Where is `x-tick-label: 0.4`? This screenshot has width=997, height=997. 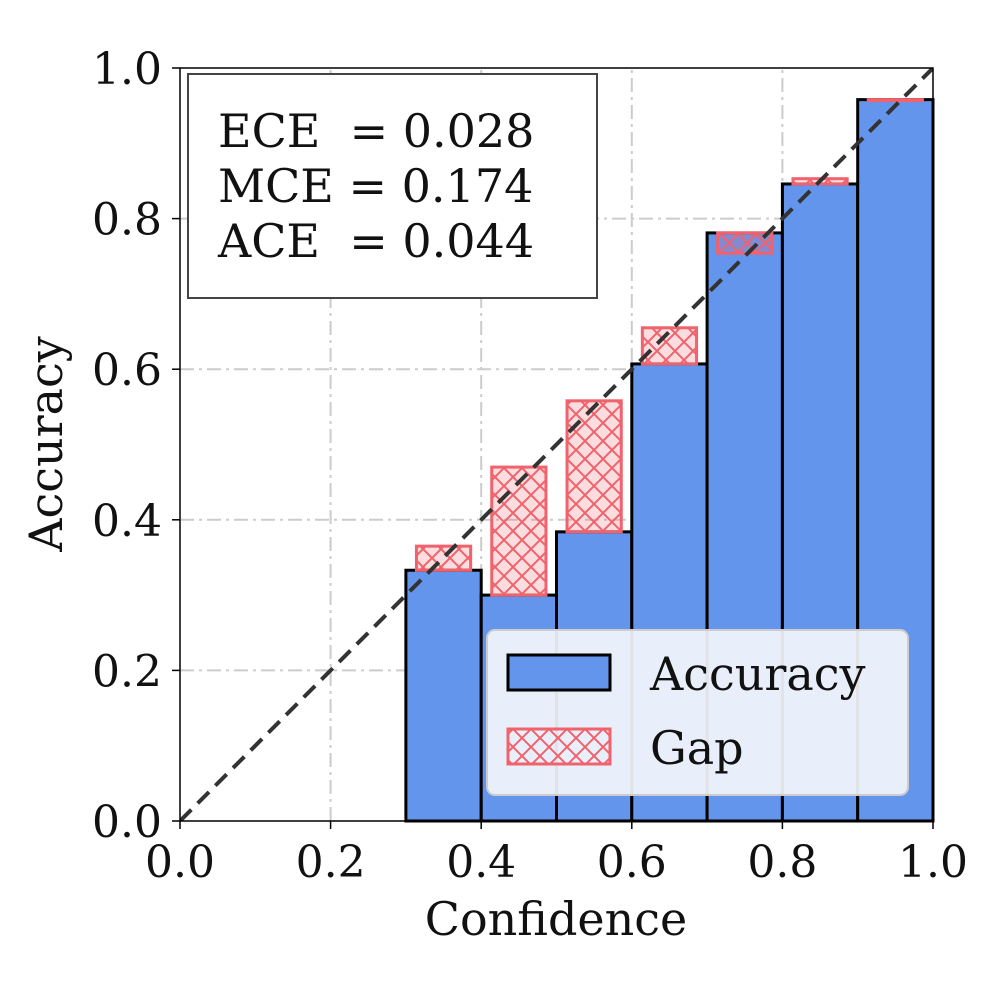 x-tick-label: 0.4 is located at coordinates (481, 862).